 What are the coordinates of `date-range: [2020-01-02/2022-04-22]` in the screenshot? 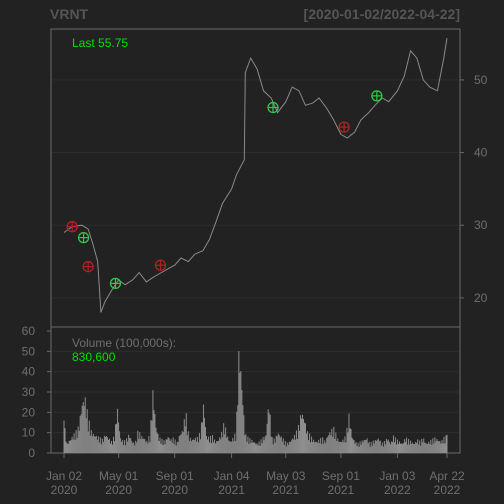 It's located at (382, 14).